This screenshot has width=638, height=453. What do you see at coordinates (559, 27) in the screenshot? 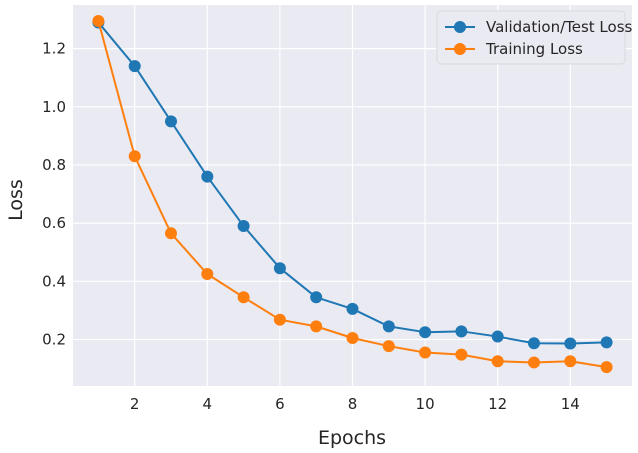
I see `legend-label-validation: Validation/Test Loss` at bounding box center [559, 27].